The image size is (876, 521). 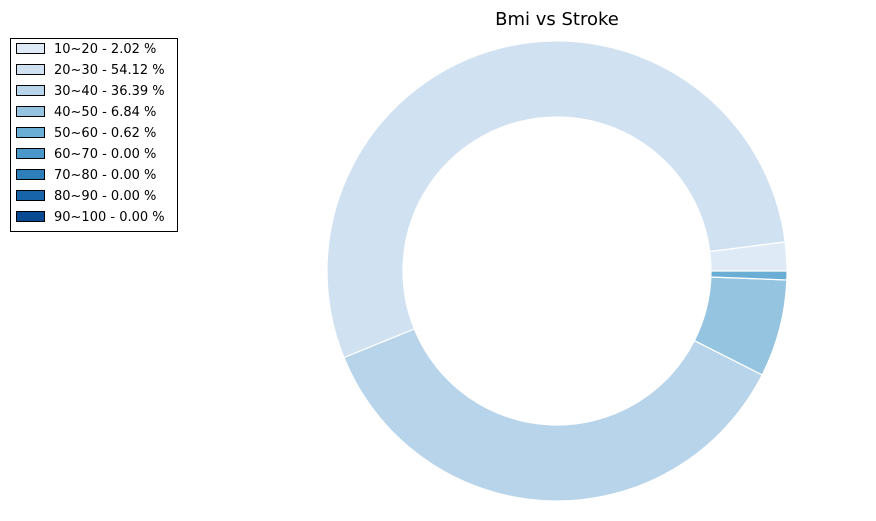 I want to click on legend-label-50~60: 50~60 - 0.62 %, so click(x=105, y=133).